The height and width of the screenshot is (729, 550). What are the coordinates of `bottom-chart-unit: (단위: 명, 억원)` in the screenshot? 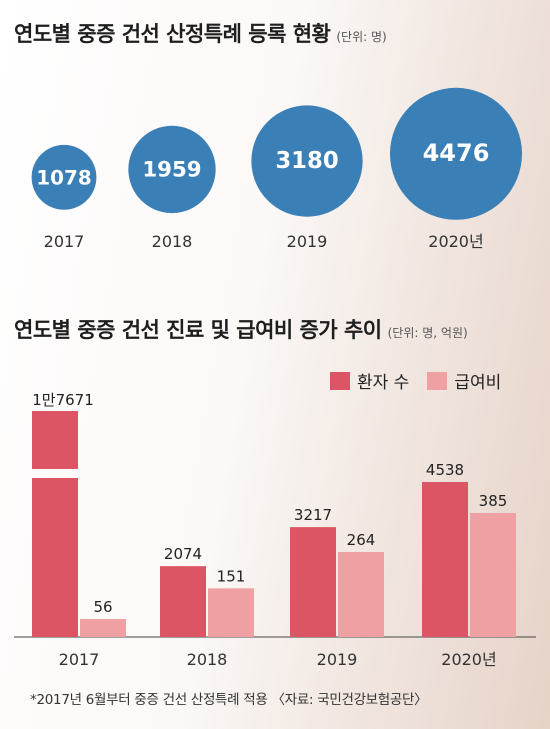 It's located at (427, 333).